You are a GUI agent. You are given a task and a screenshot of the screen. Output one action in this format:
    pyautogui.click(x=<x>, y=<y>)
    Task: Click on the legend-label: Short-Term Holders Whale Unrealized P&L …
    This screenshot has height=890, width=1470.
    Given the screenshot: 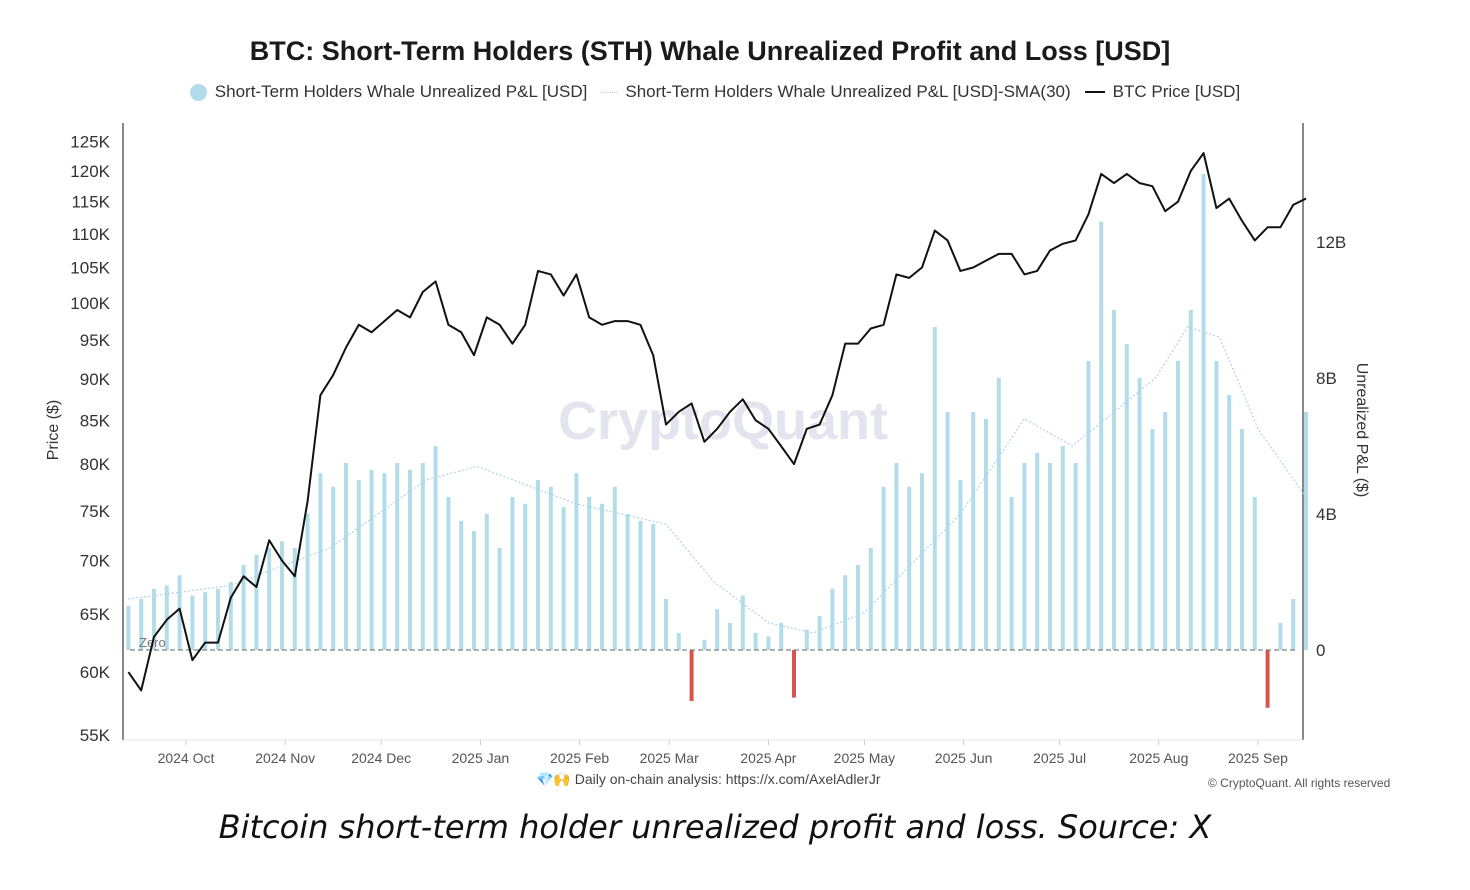 What is the action you would take?
    pyautogui.click(x=848, y=91)
    